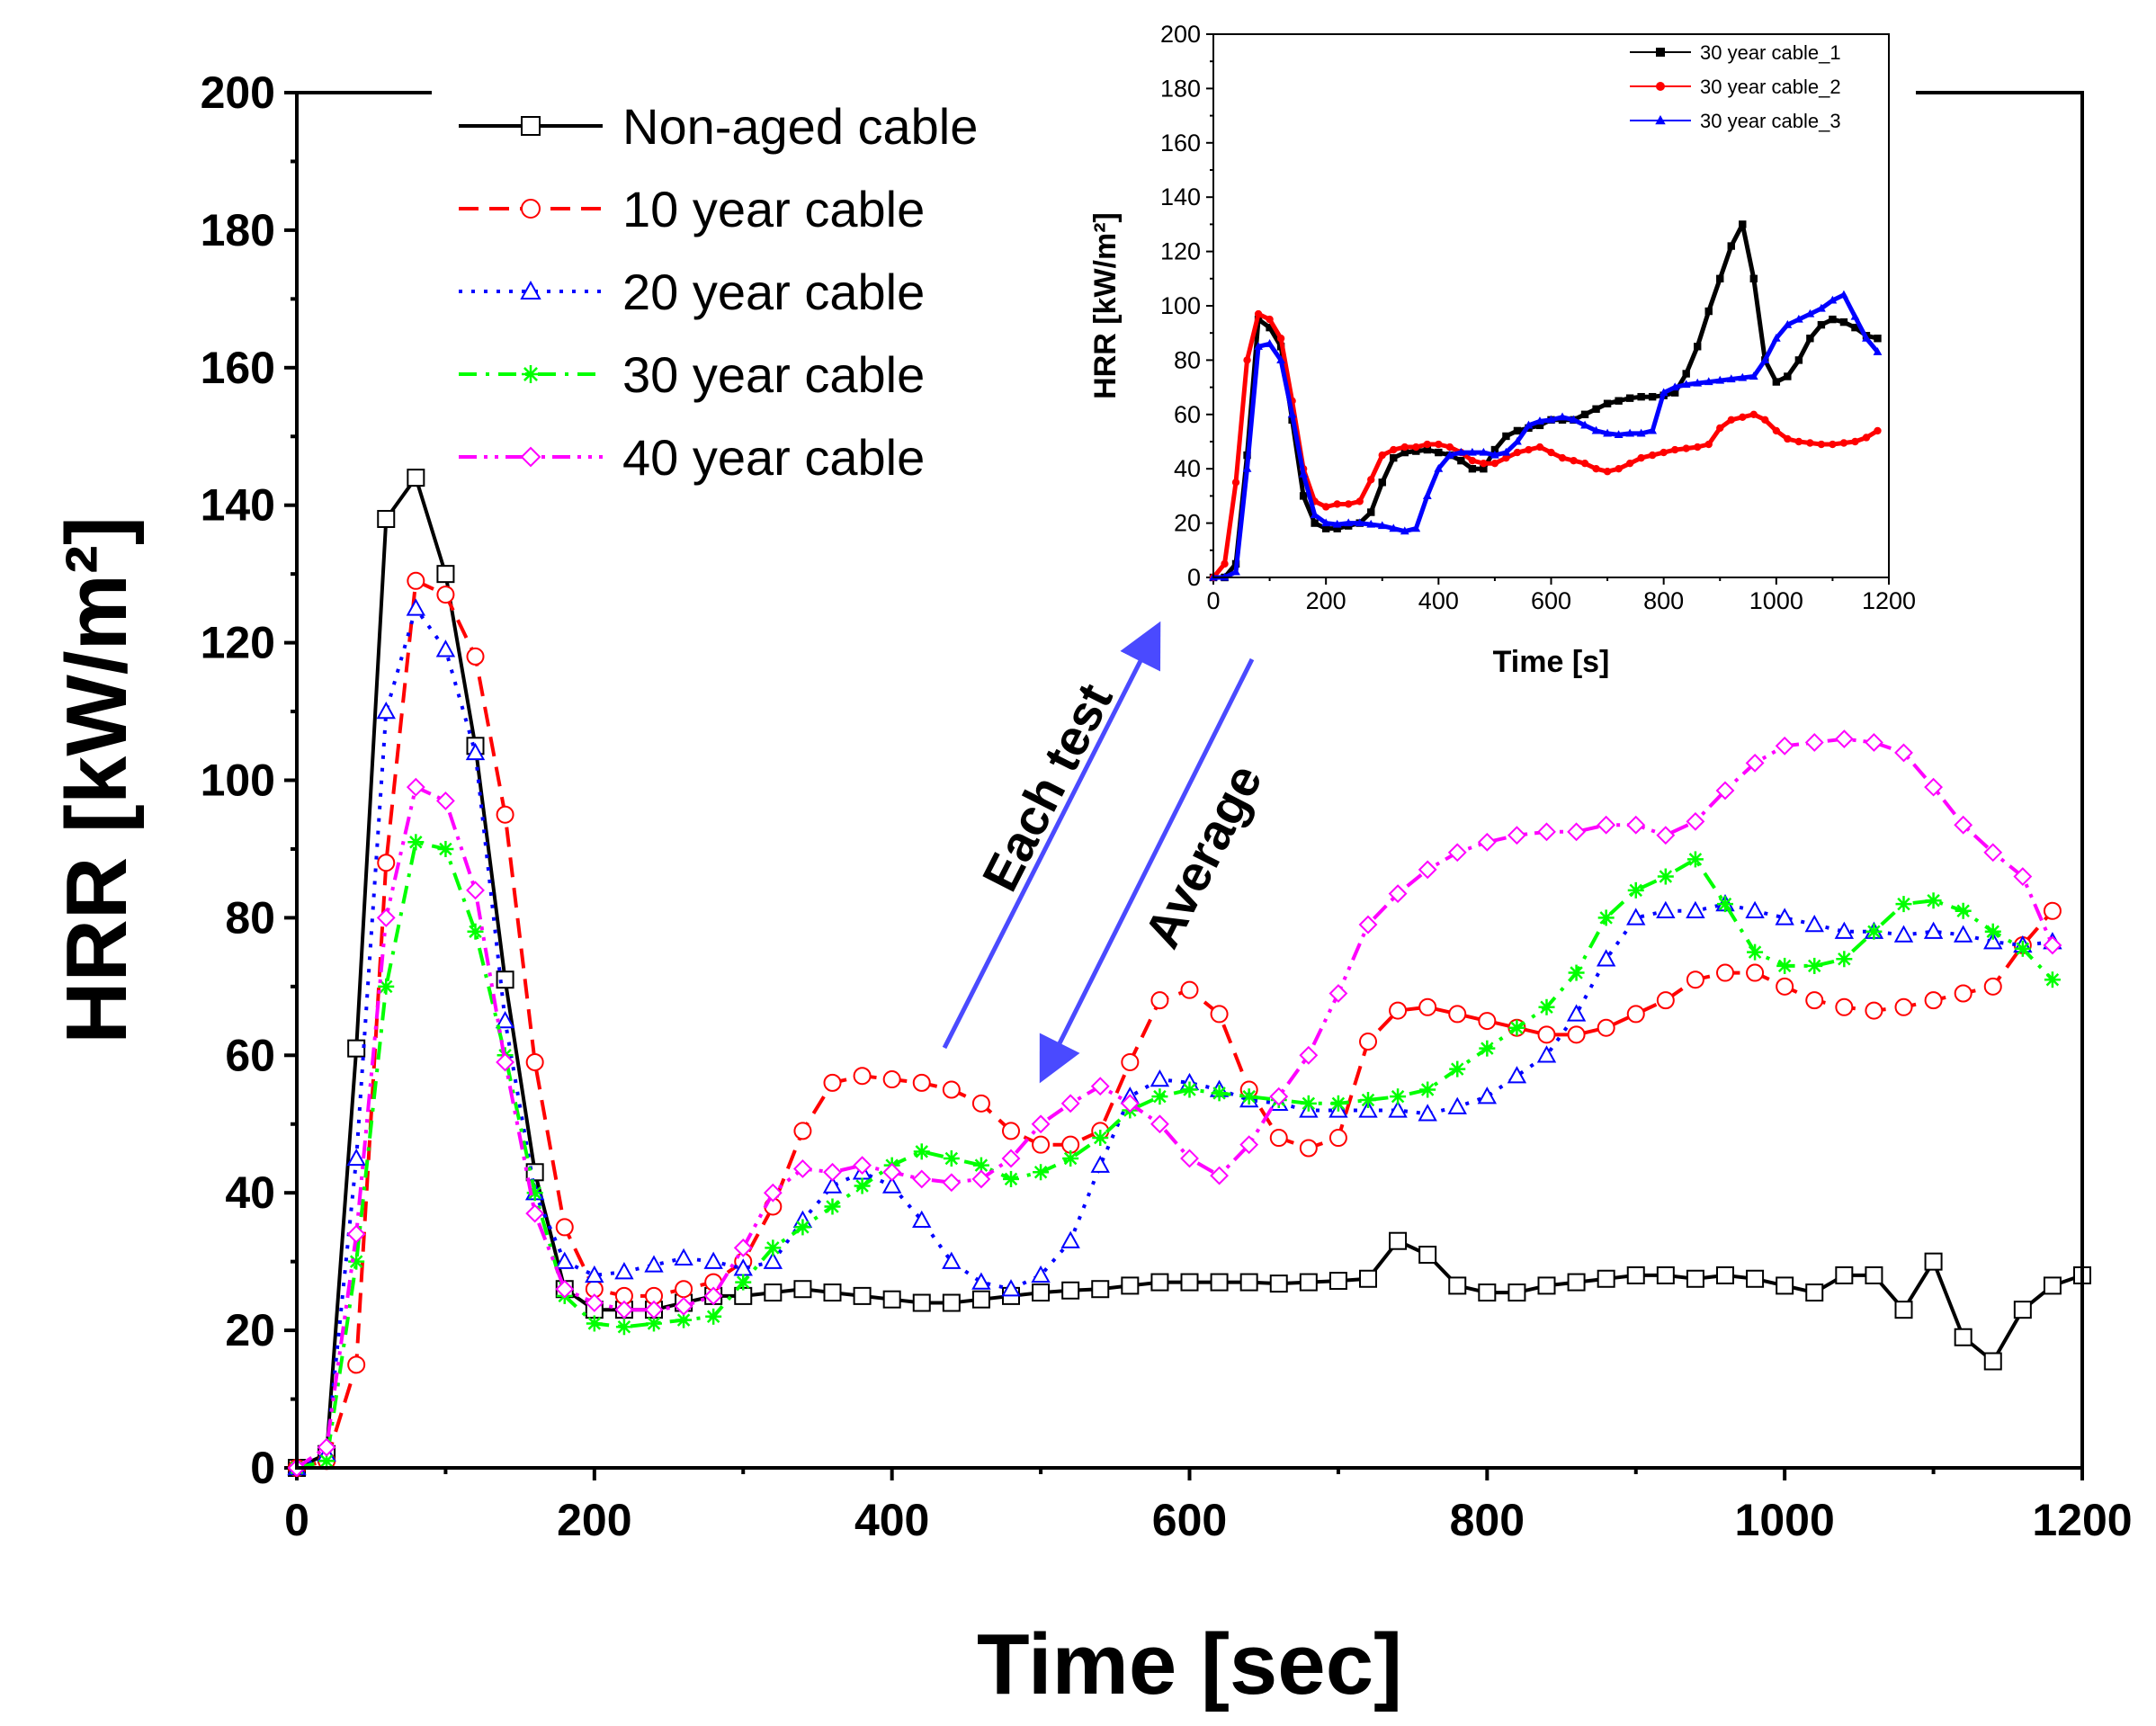 This screenshot has height=1726, width=2156. I want to click on inset-y-tick-label: 40, so click(1187, 468).